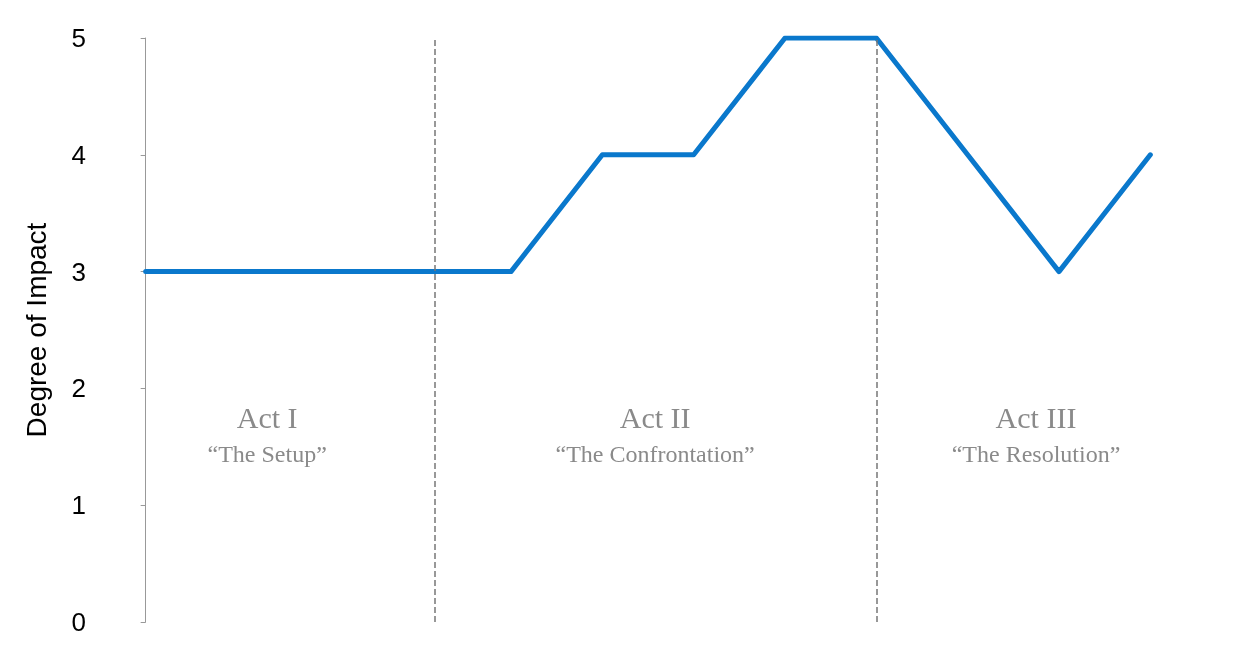  I want to click on annotation: Act III “The Resolution”, so click(1036, 434).